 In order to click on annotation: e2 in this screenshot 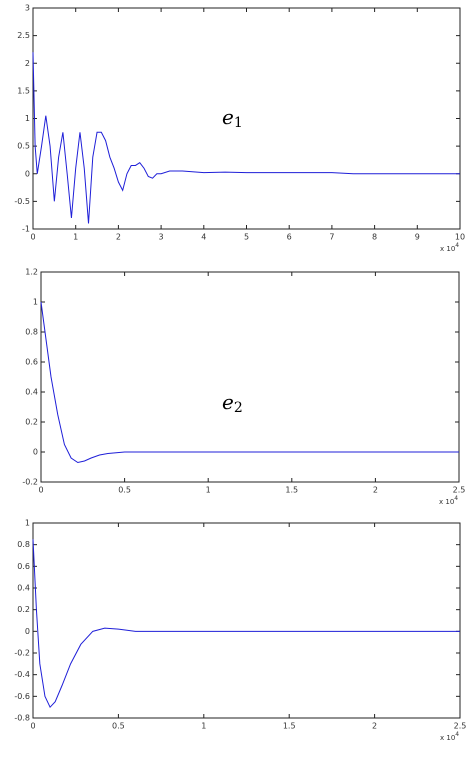, I will do `click(232, 403)`.